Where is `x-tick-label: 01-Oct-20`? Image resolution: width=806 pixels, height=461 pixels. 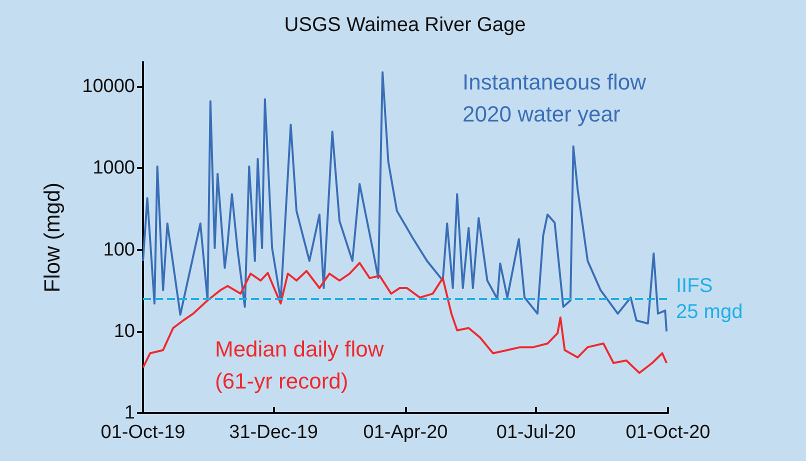
x-tick-label: 01-Oct-20 is located at coordinates (668, 432).